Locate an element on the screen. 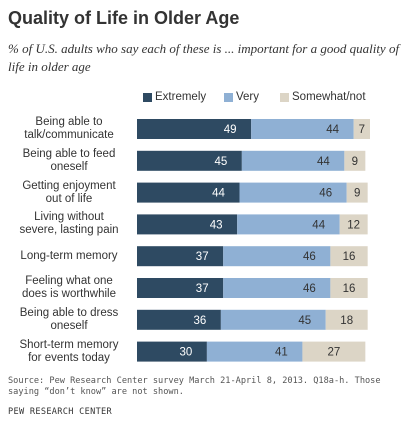 The image size is (405, 426). data-label-somewhat-not: 12 is located at coordinates (353, 225).